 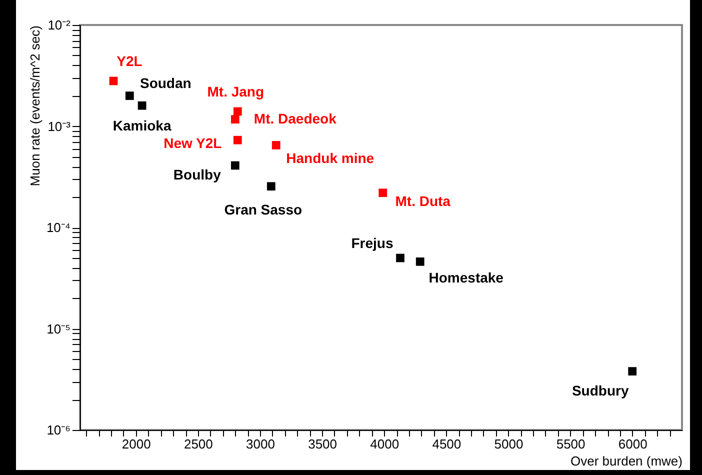 What do you see at coordinates (197, 174) in the screenshot?
I see `annotation: Boulby` at bounding box center [197, 174].